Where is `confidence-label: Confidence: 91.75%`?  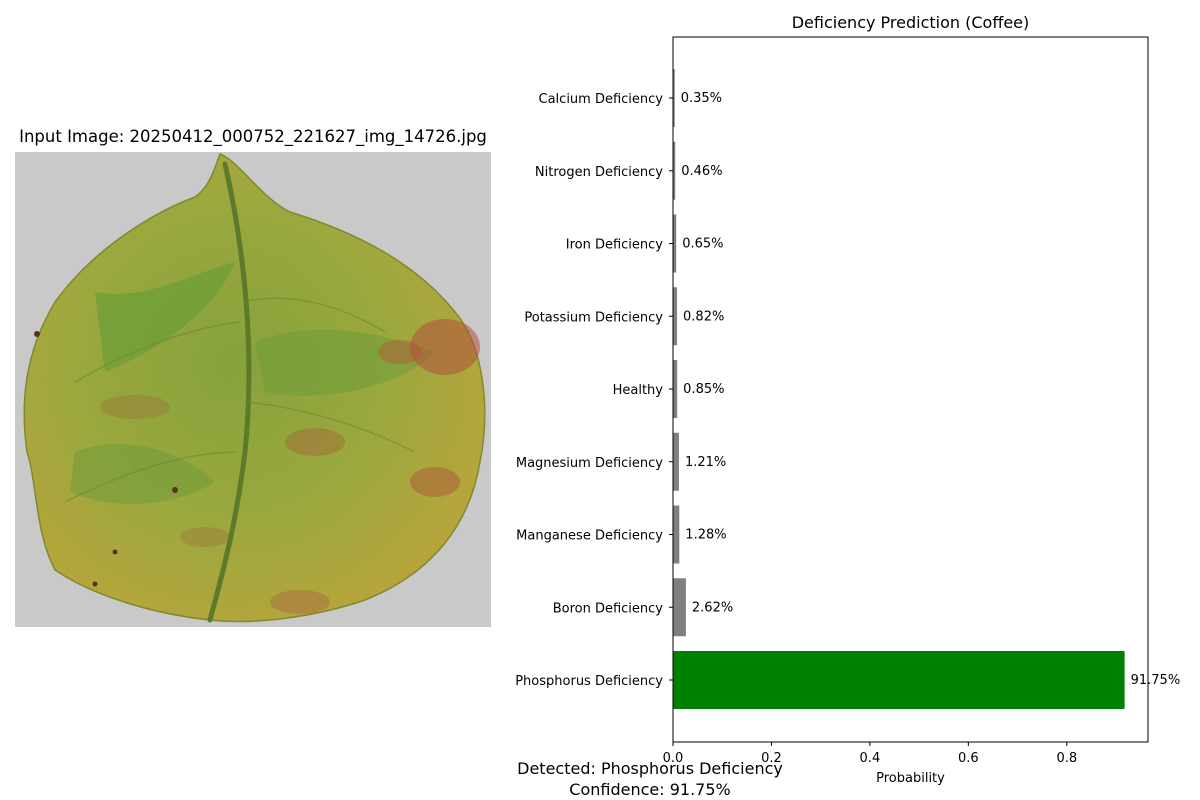 confidence-label: Confidence: 91.75% is located at coordinates (650, 789).